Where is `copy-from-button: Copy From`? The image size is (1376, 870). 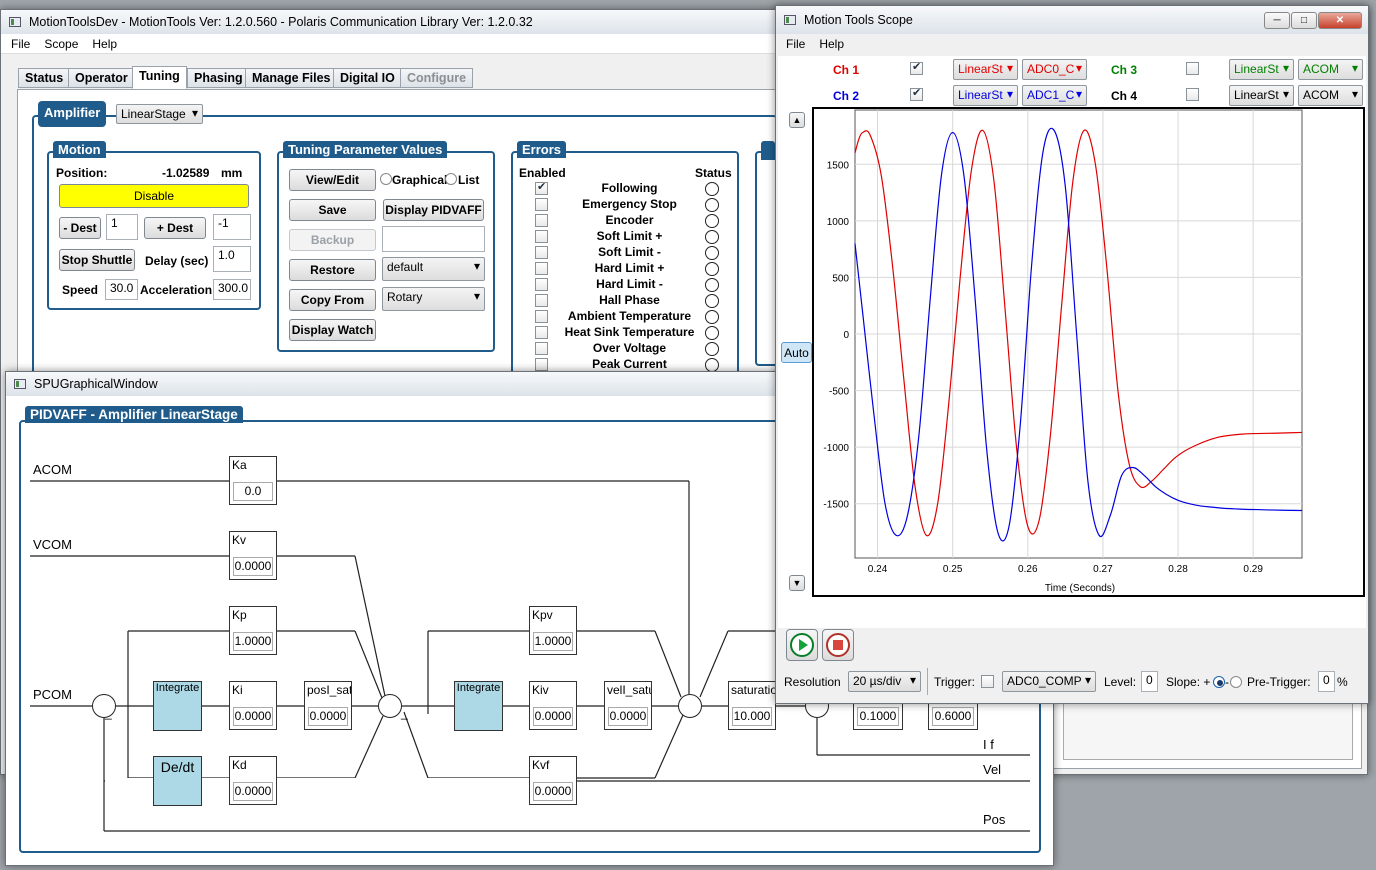
copy-from-button: Copy From is located at coordinates (332, 300).